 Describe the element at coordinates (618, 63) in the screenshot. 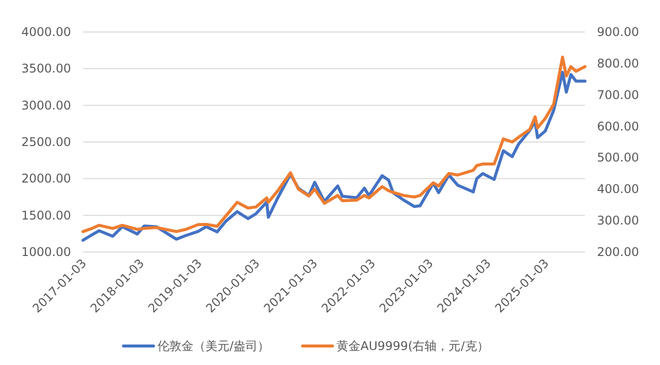

I see `y2-tick-label: 800.00` at that location.